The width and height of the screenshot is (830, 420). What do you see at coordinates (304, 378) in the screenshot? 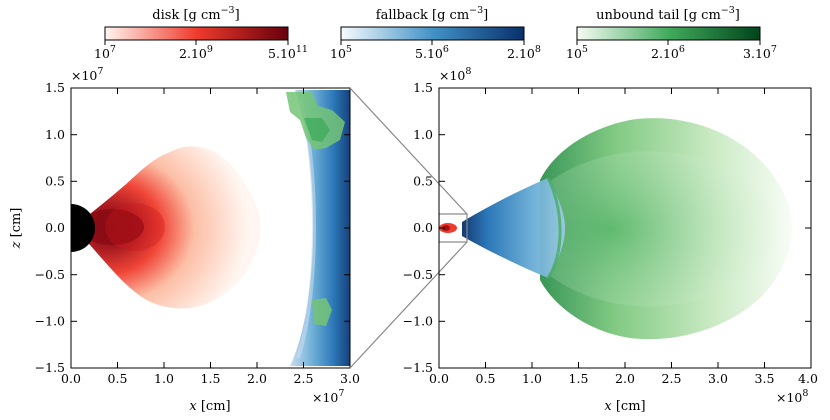
I see `inner-xtick-5: 2.5` at bounding box center [304, 378].